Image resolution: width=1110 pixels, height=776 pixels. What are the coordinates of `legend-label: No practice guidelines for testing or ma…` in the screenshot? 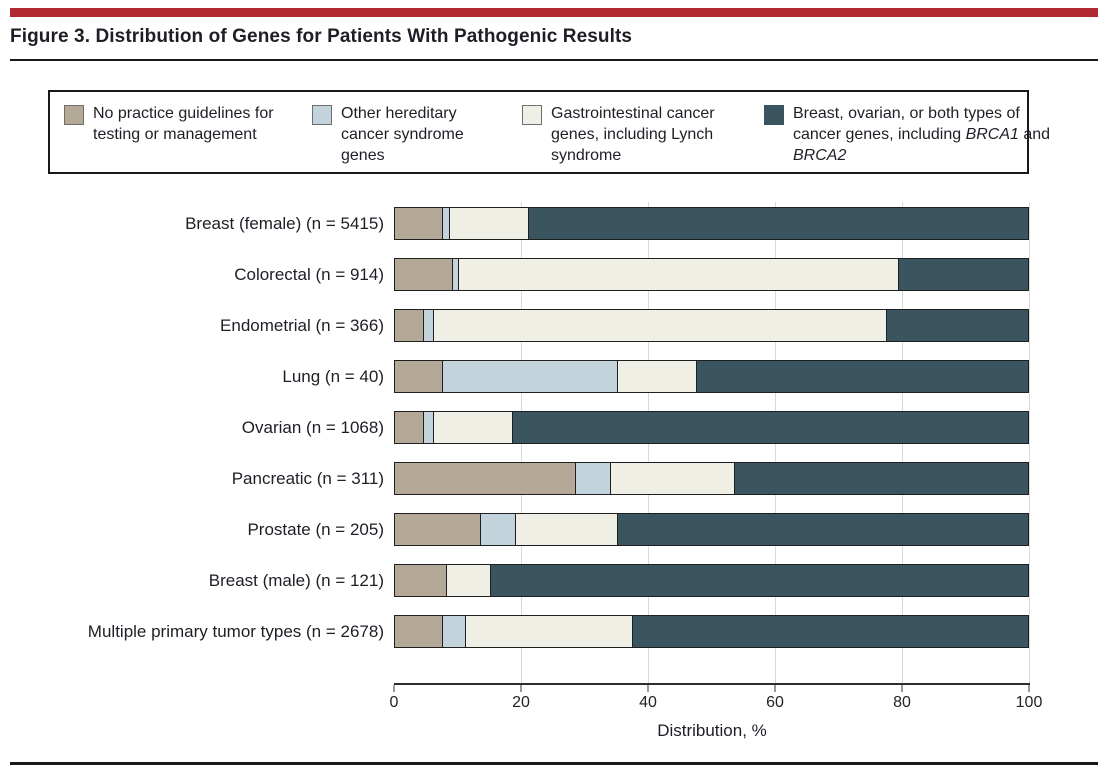 It's located at (183, 124).